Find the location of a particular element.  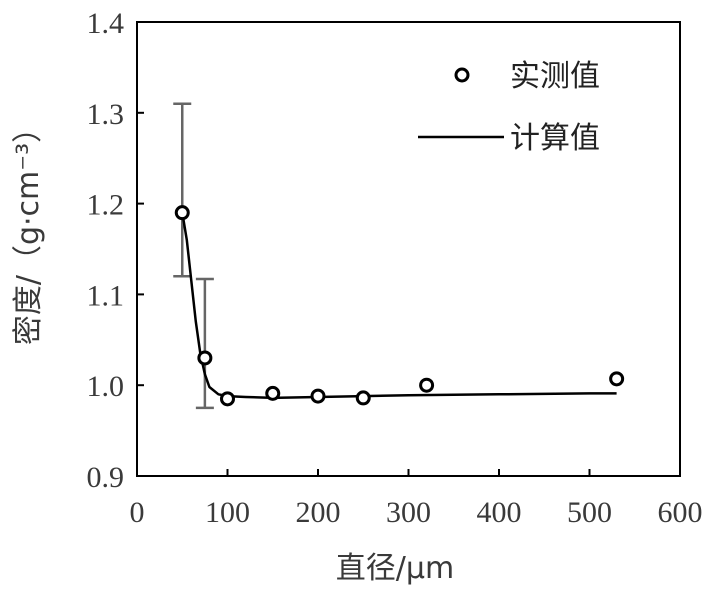

legend-label-calculated: 计算值 is located at coordinates (555, 138).